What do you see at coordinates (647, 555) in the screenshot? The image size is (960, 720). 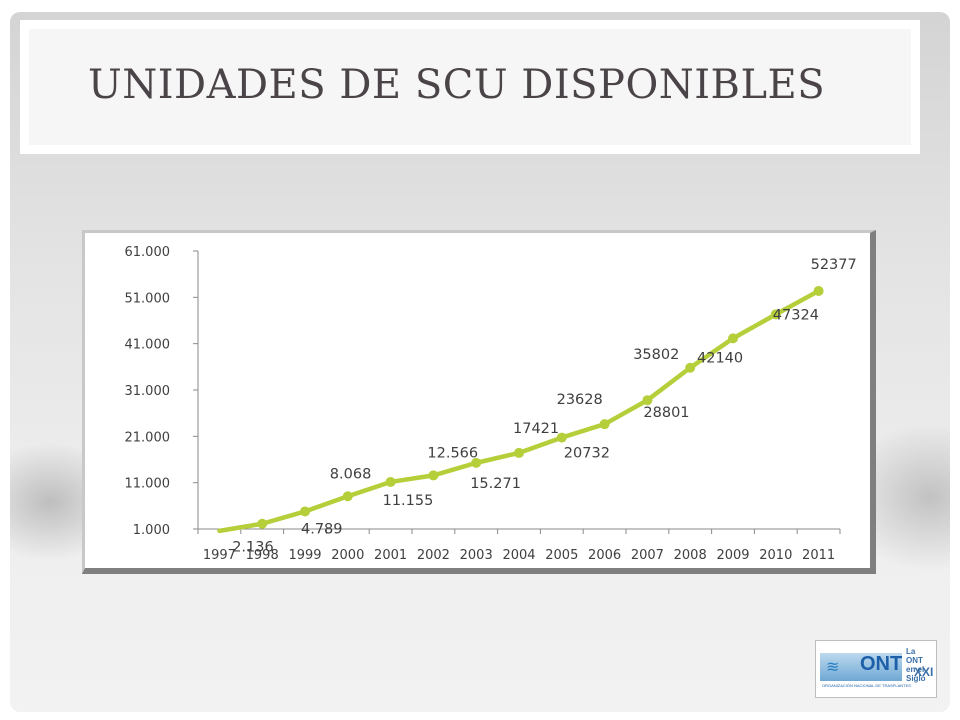 I see `x-tick-label: 2007` at bounding box center [647, 555].